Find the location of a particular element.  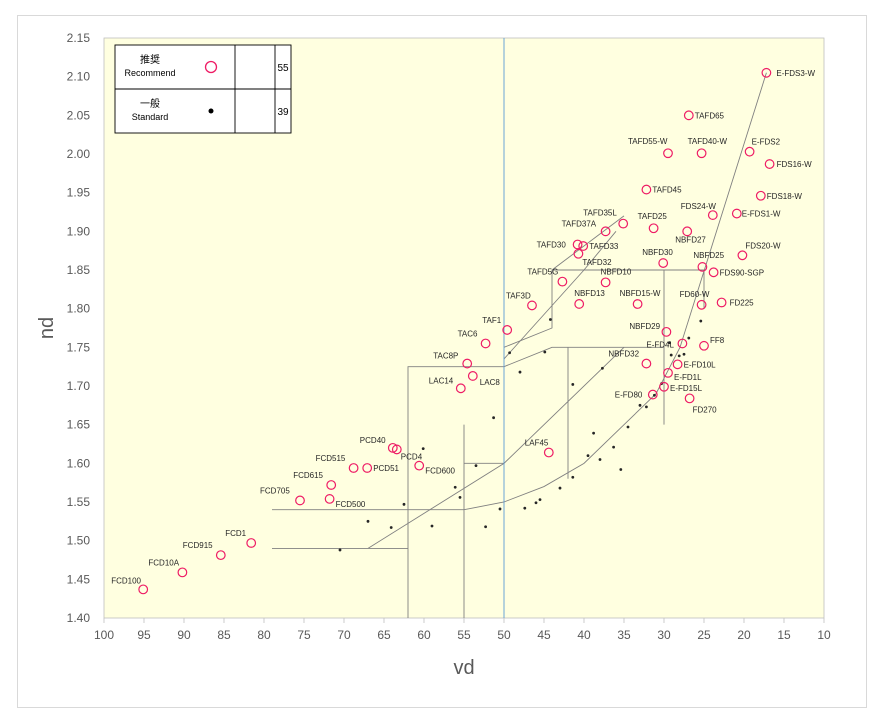

point-label: FCD10A is located at coordinates (163, 562).